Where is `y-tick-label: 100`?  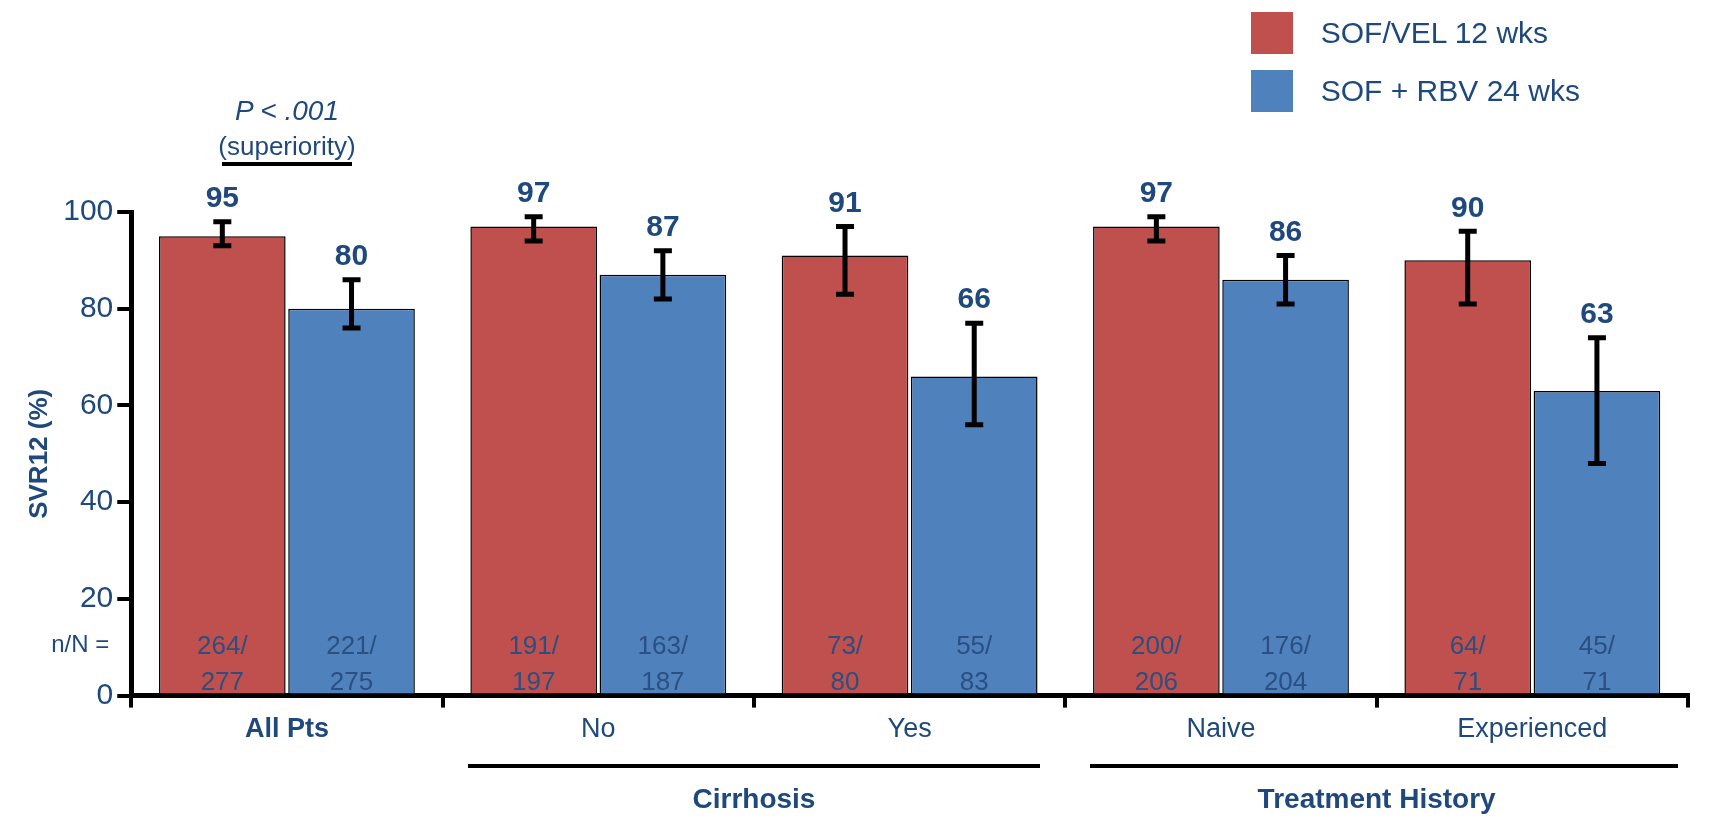 y-tick-label: 100 is located at coordinates (88, 210).